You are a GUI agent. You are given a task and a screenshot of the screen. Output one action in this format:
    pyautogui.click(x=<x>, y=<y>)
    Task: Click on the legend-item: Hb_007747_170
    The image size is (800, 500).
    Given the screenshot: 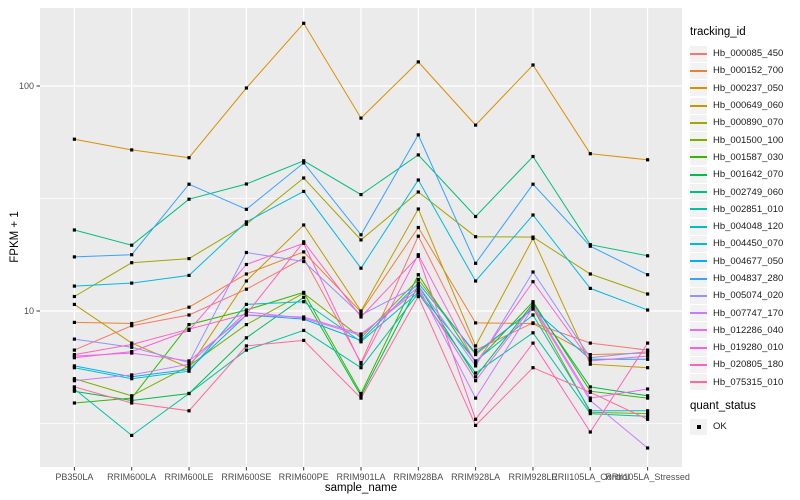 What is the action you would take?
    pyautogui.click(x=737, y=313)
    